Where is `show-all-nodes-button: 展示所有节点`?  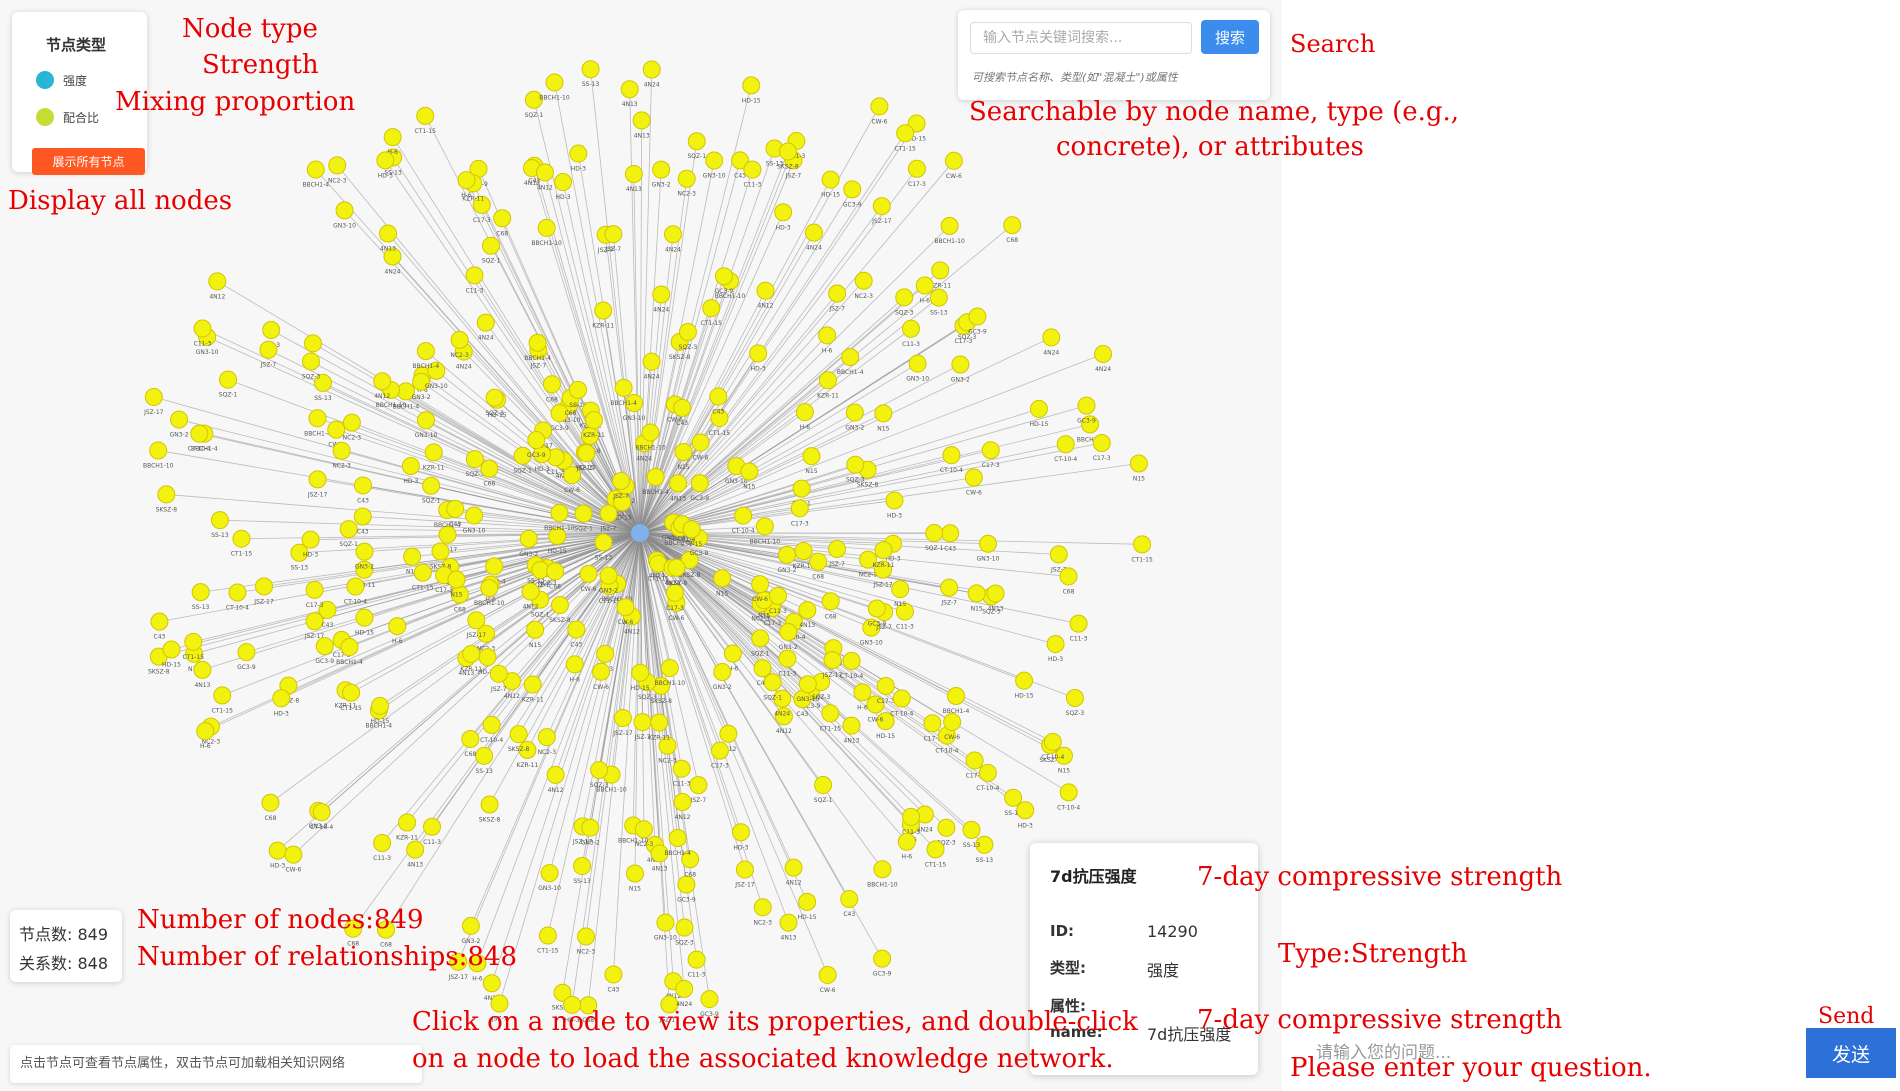 show-all-nodes-button: 展示所有节点 is located at coordinates (88, 161).